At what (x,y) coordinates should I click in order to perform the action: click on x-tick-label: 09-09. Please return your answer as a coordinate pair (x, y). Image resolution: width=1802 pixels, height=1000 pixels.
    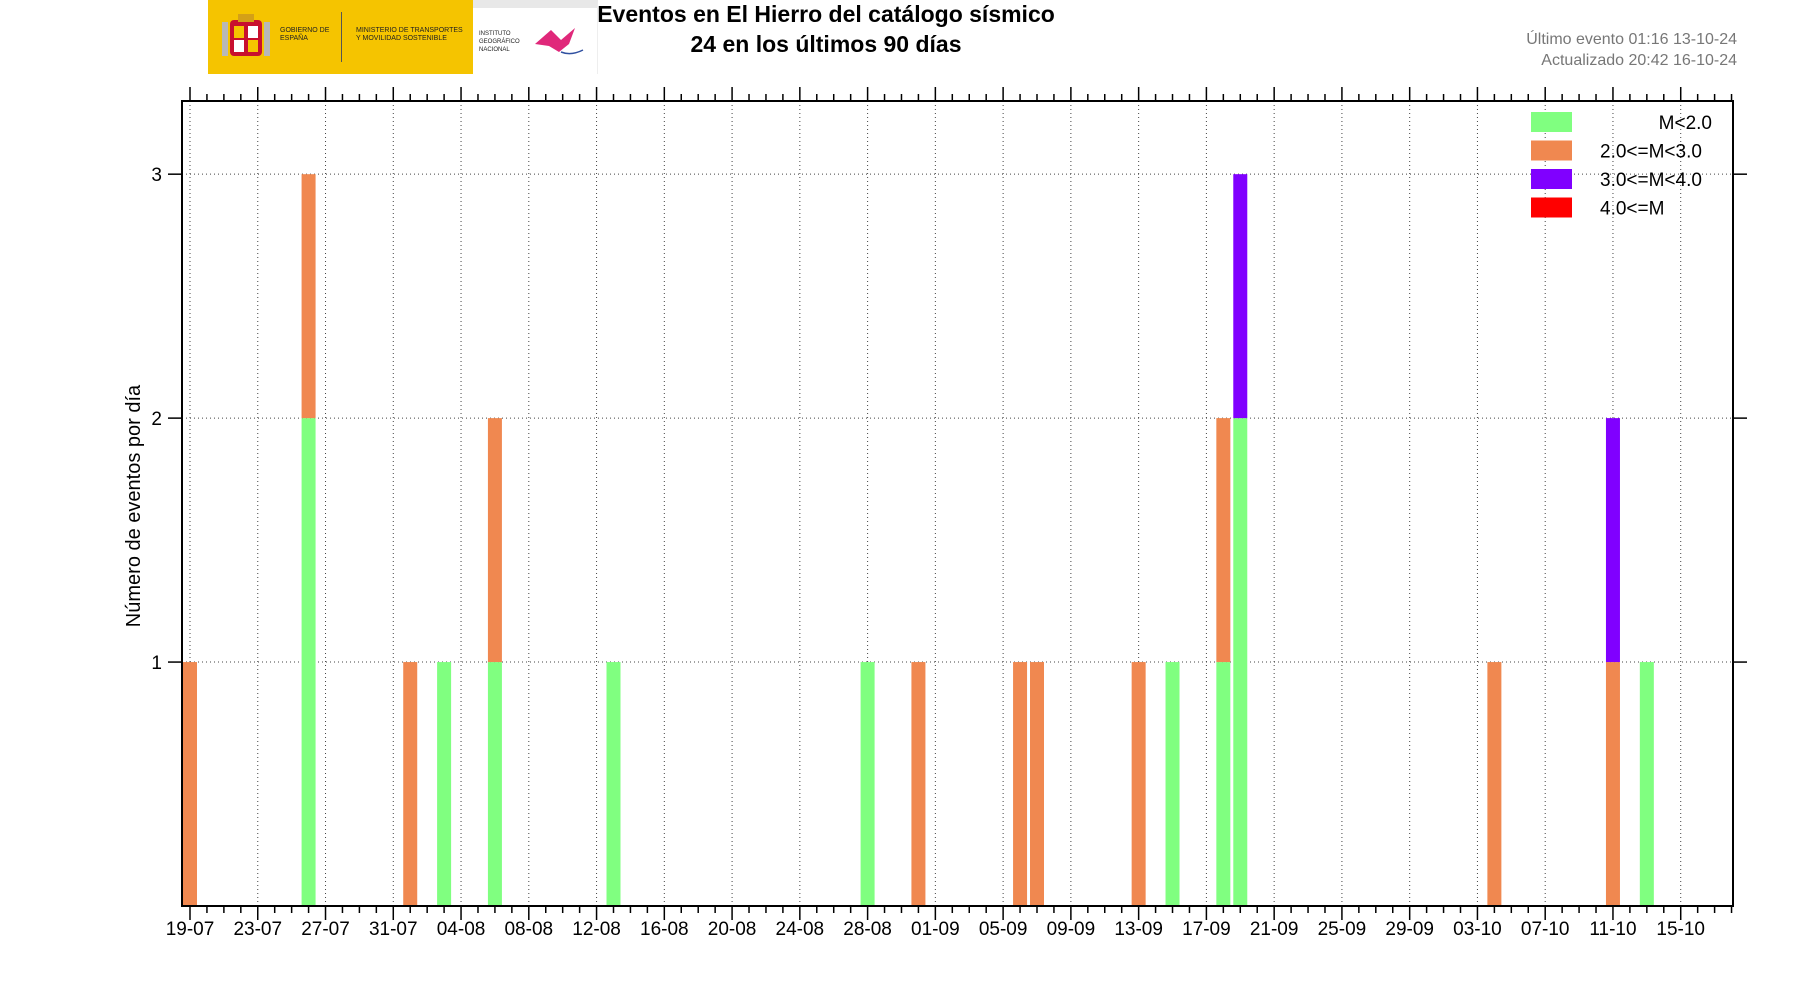
    Looking at the image, I should click on (1071, 929).